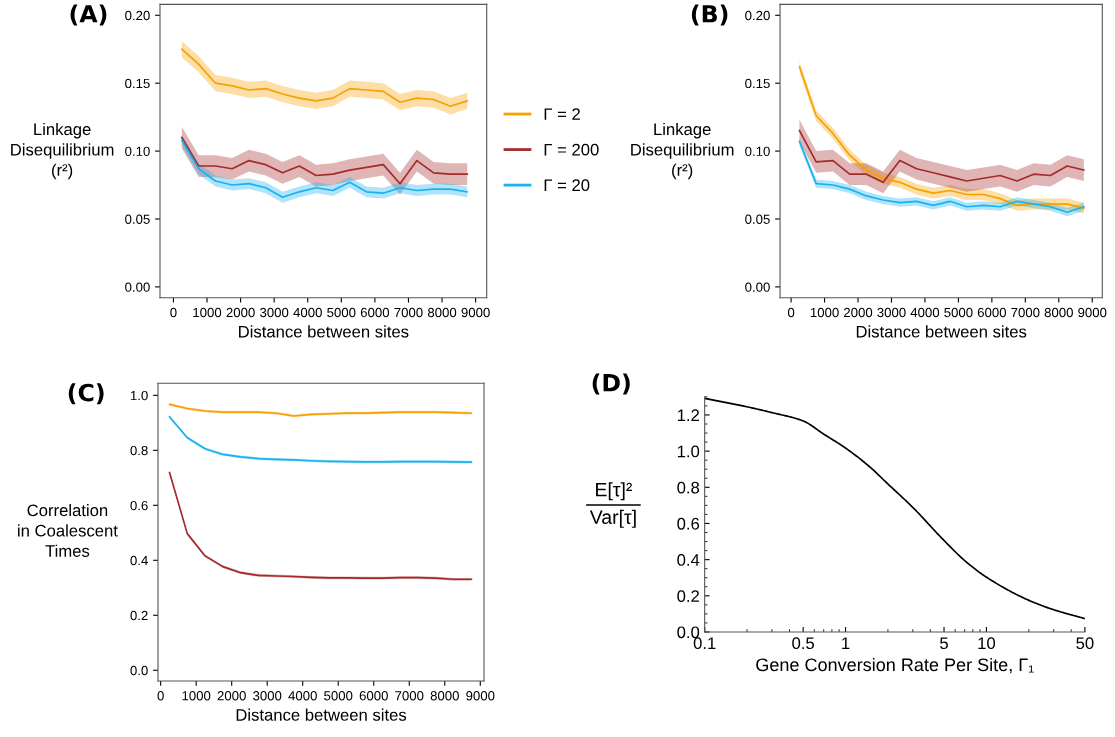 This screenshot has height=737, width=1115. Describe the element at coordinates (86, 394) in the screenshot. I see `chart-title: (C)` at that location.